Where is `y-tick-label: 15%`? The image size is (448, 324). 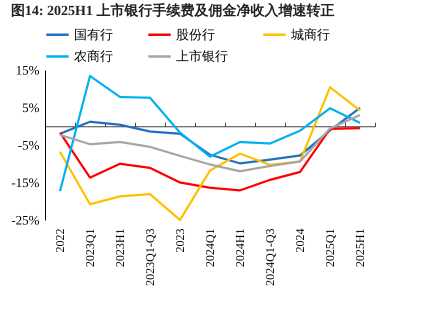
y-tick-label: 15% is located at coordinates (28, 70).